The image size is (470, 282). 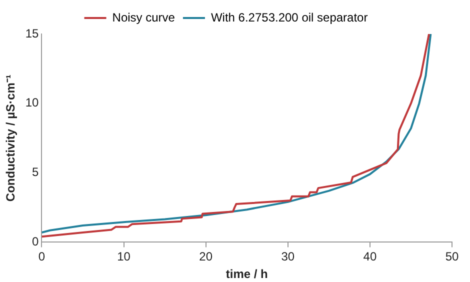 I want to click on x-tick-label: 30, so click(x=288, y=257).